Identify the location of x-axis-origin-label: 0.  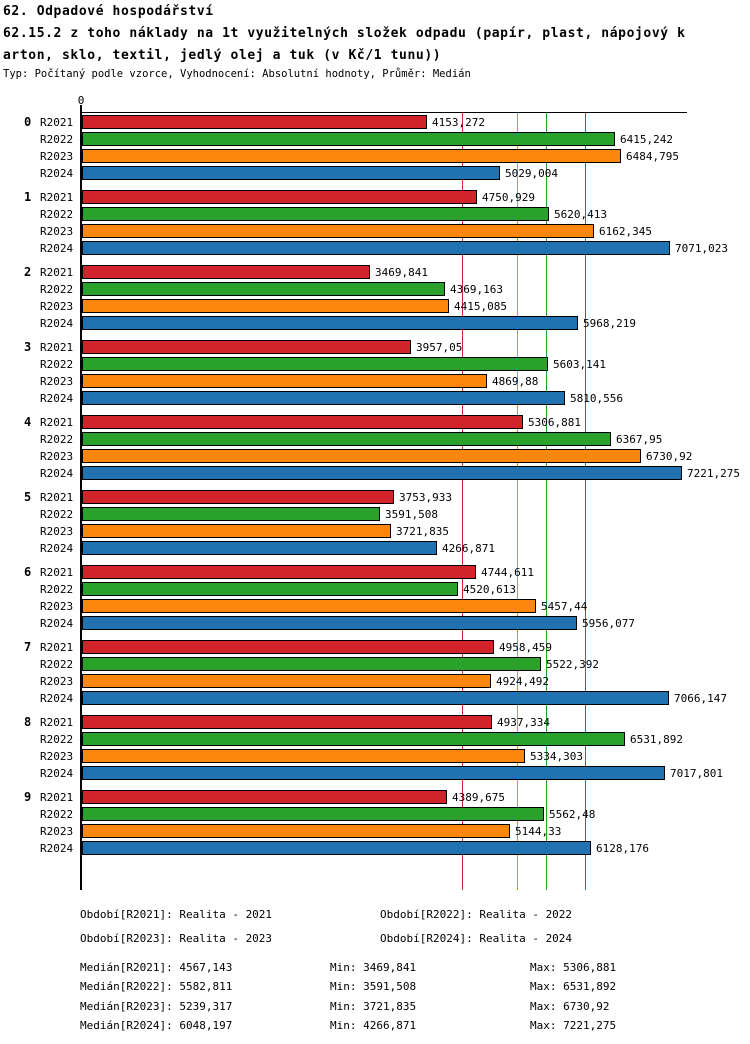
(81, 100).